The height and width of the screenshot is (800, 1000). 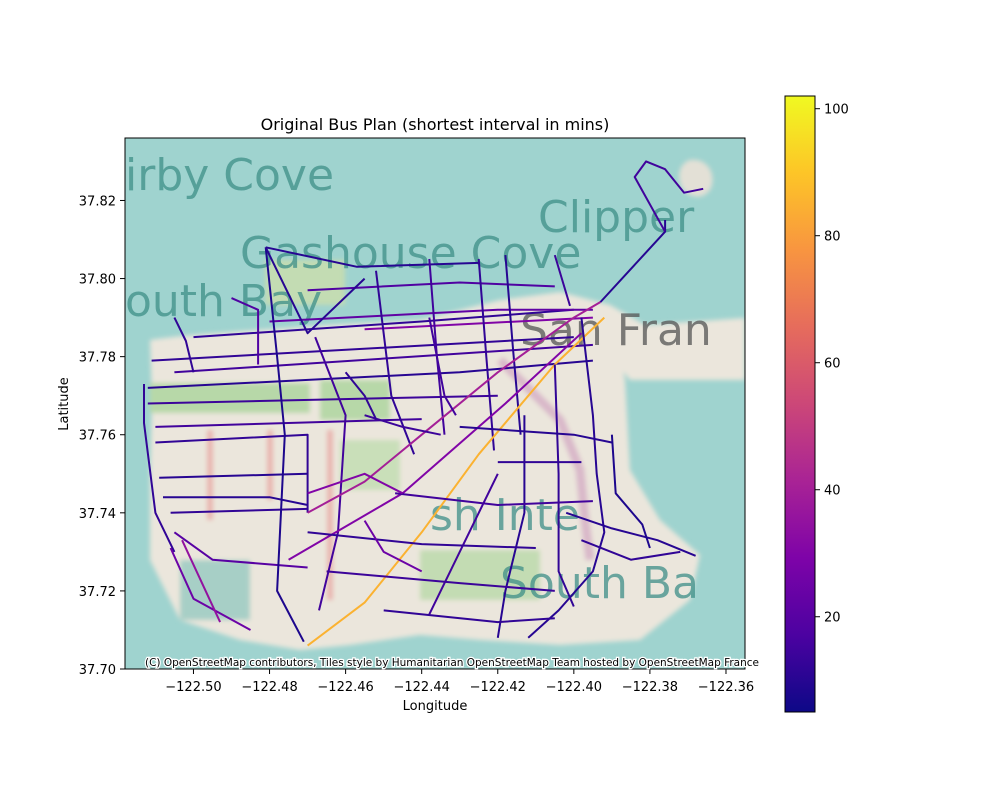 I want to click on y-tick-label: 37.72, so click(x=97, y=592).